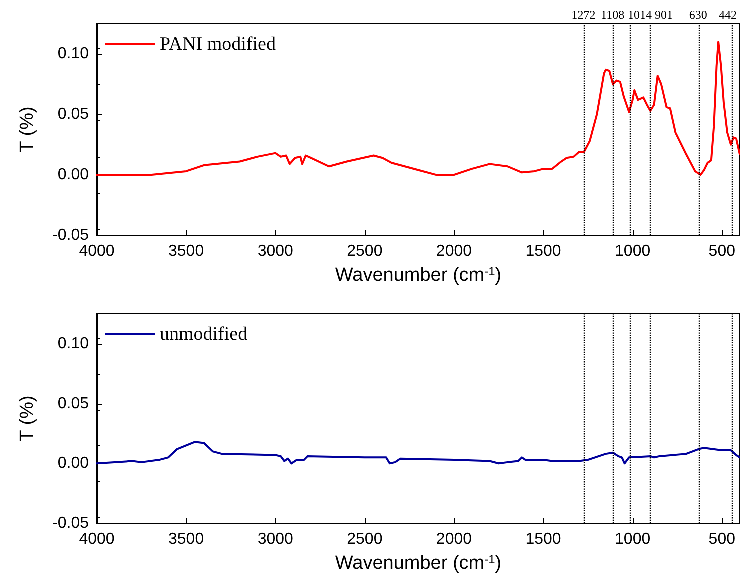 The image size is (740, 578). What do you see at coordinates (418, 453) in the screenshot?
I see `line-series` at bounding box center [418, 453].